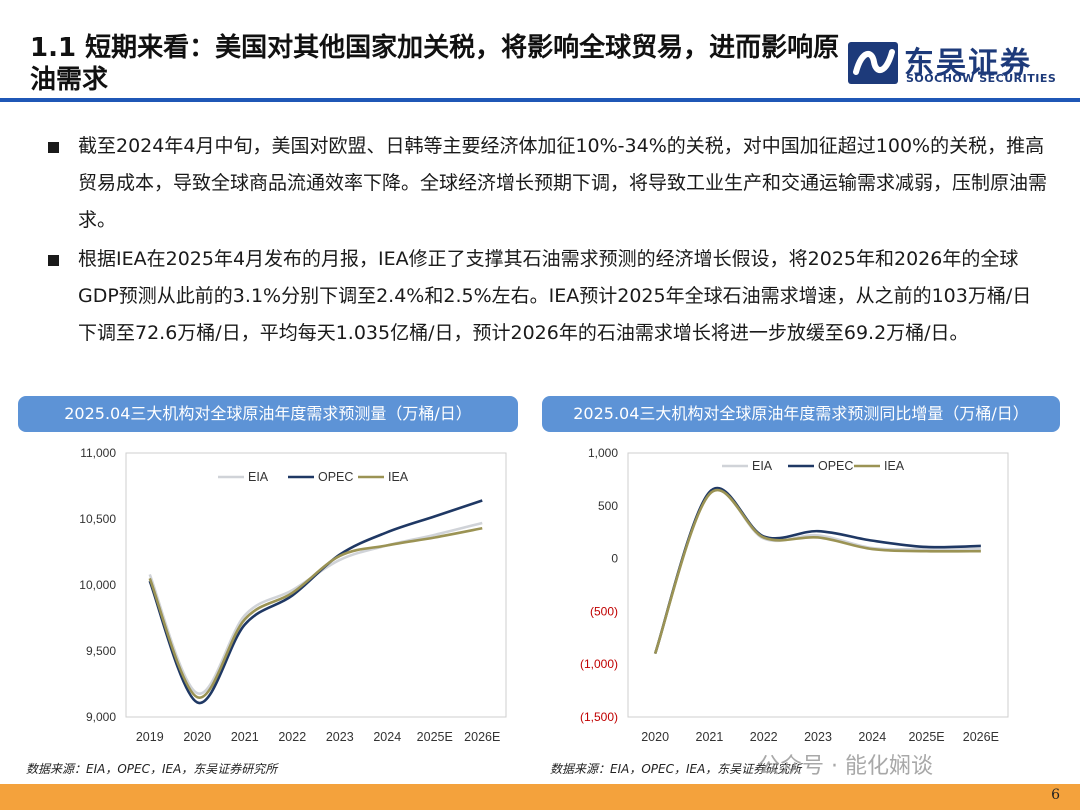 The image size is (1080, 810). I want to click on y-tick-label: 9,000, so click(101, 717).